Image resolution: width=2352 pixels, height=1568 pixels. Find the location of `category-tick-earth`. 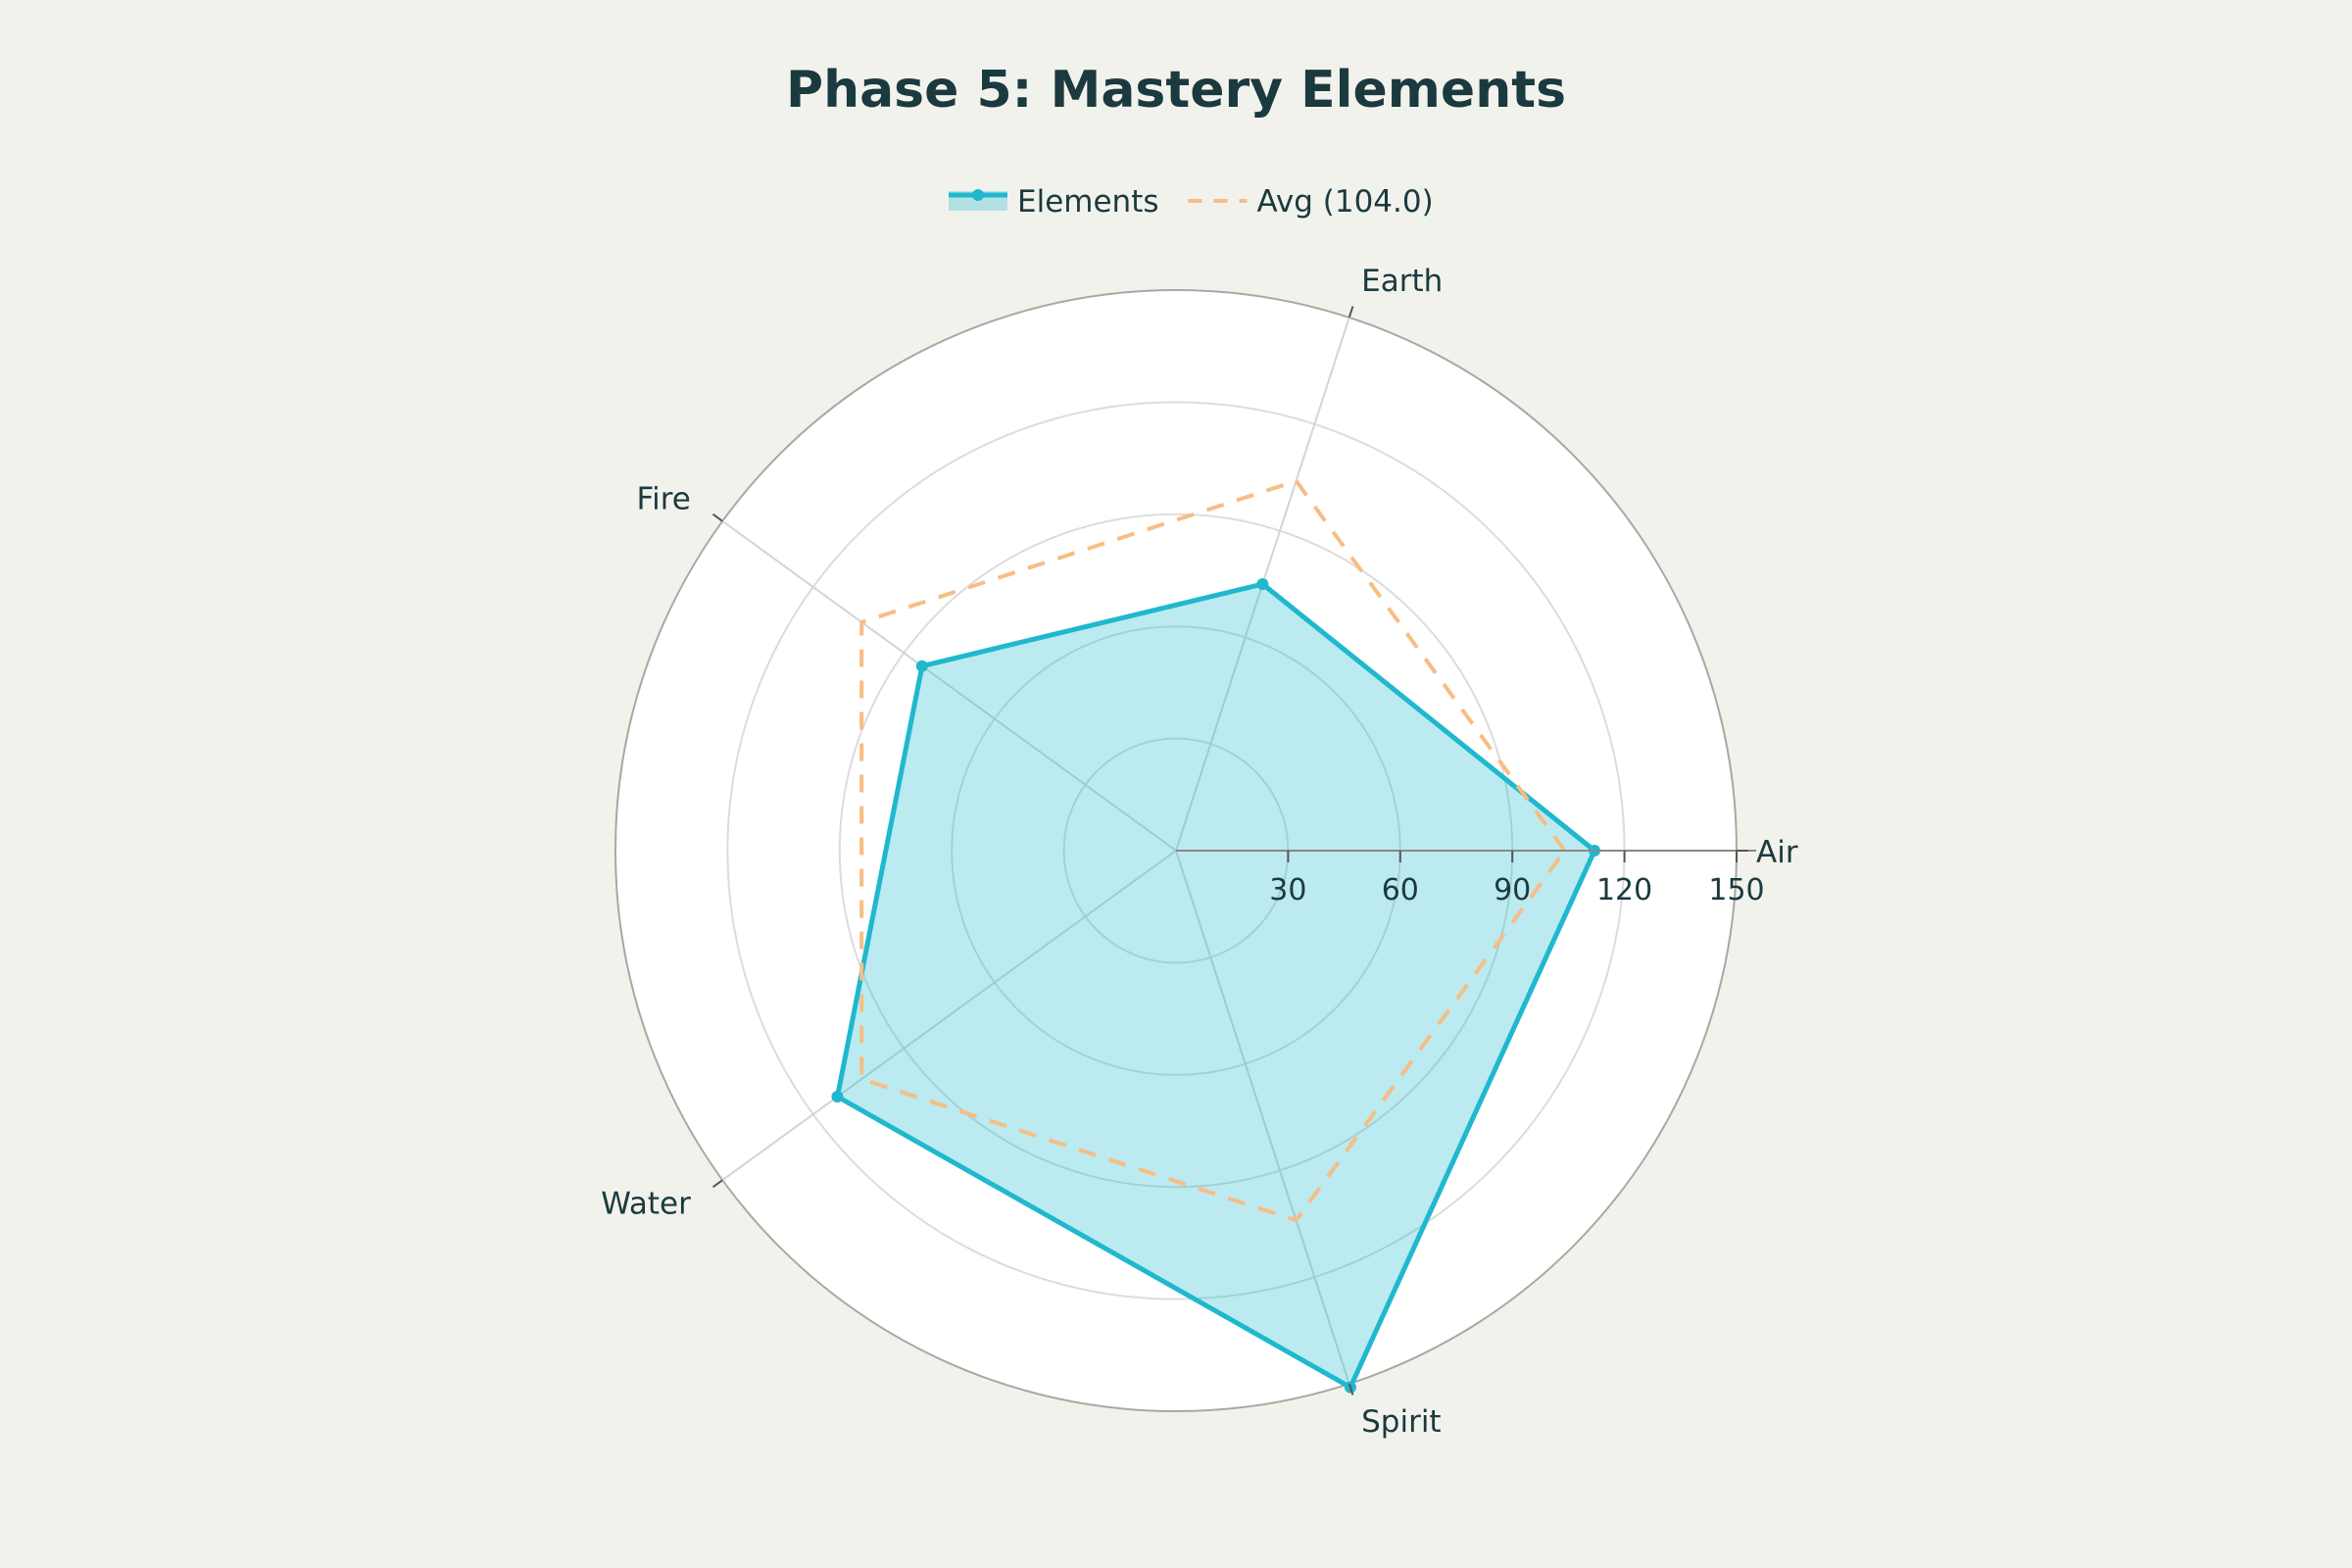

category-tick-earth is located at coordinates (1351, 312).